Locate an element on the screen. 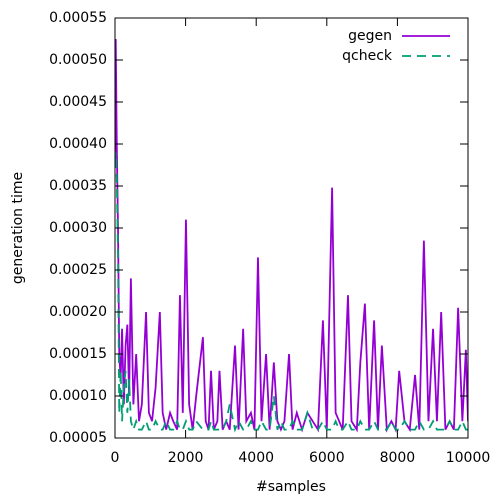 This screenshot has height=500, width=500. x-tick-label: 0 is located at coordinates (115, 458).